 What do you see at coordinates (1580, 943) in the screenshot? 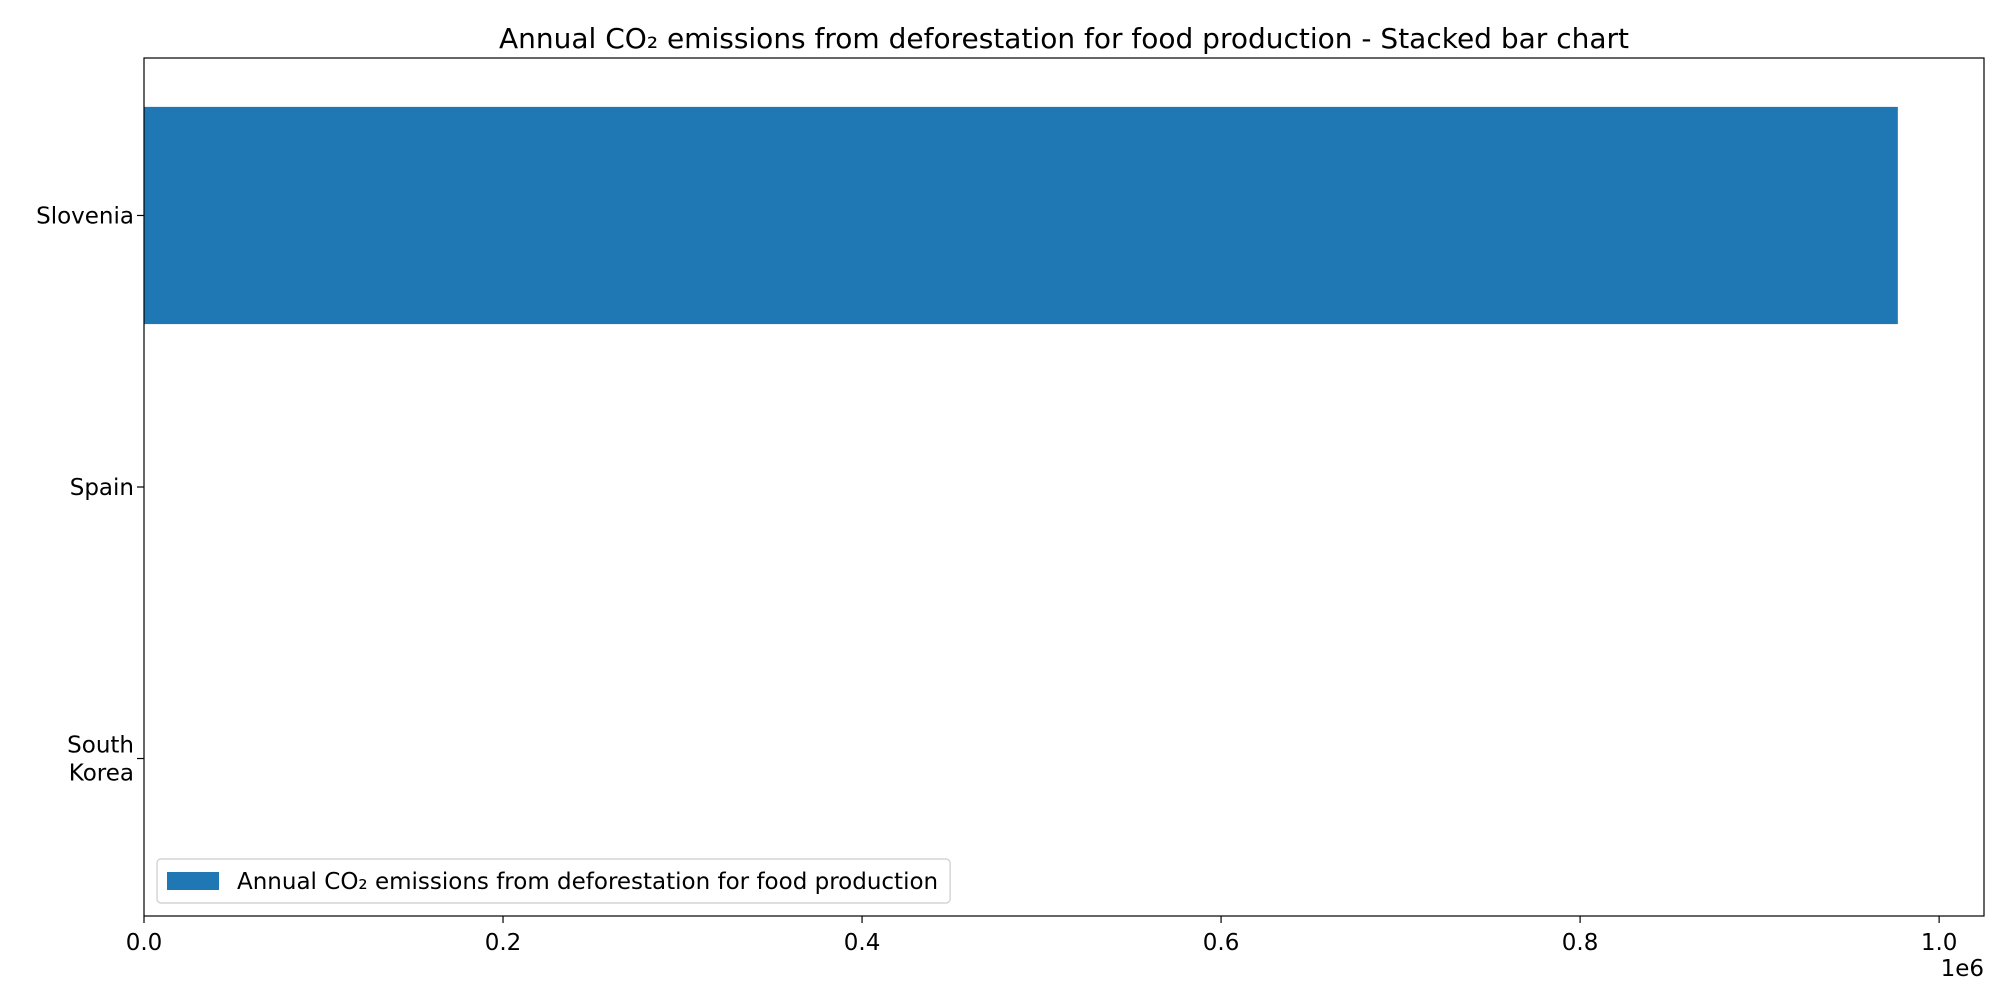
I see `x-tick-label: 0.8` at bounding box center [1580, 943].